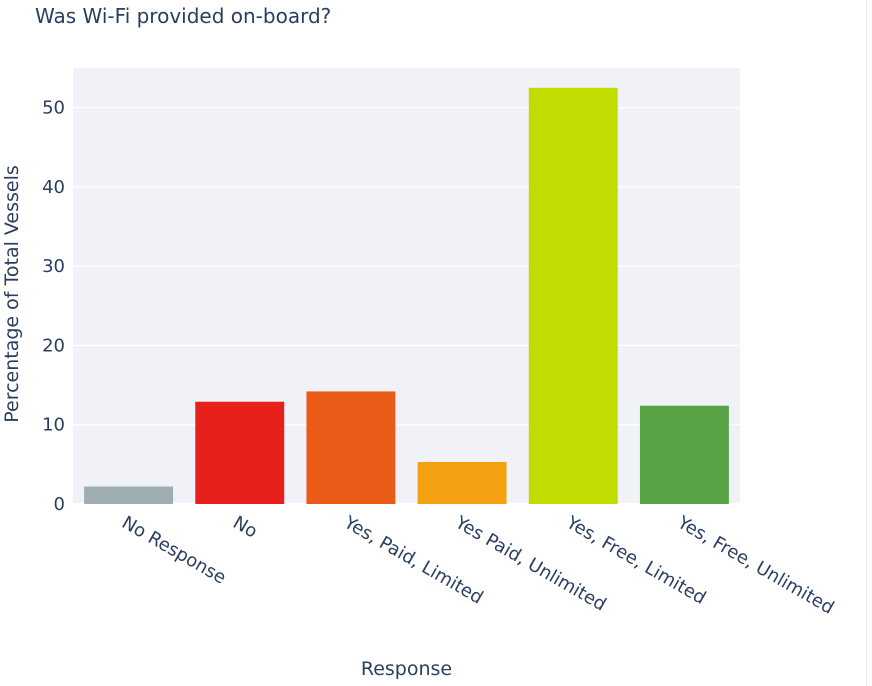 The image size is (872, 686). What do you see at coordinates (53, 108) in the screenshot?
I see `y-tick-label: 50` at bounding box center [53, 108].